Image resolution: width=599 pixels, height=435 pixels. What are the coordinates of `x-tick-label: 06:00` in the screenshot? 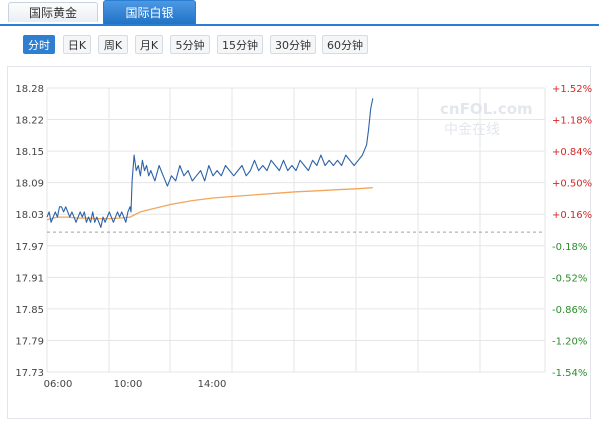 It's located at (58, 384).